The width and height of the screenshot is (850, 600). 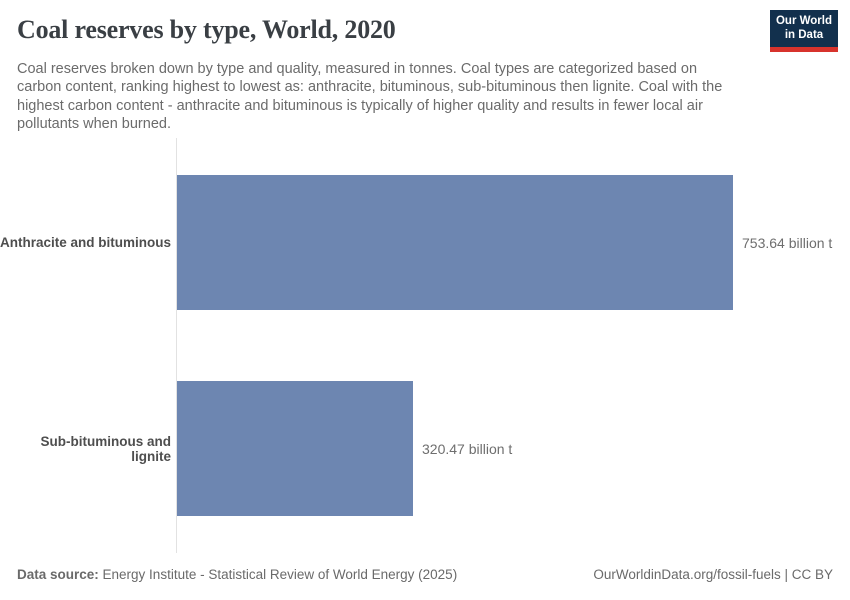 I want to click on page-title: Coal reserves by type, World, 2020, so click(x=206, y=29).